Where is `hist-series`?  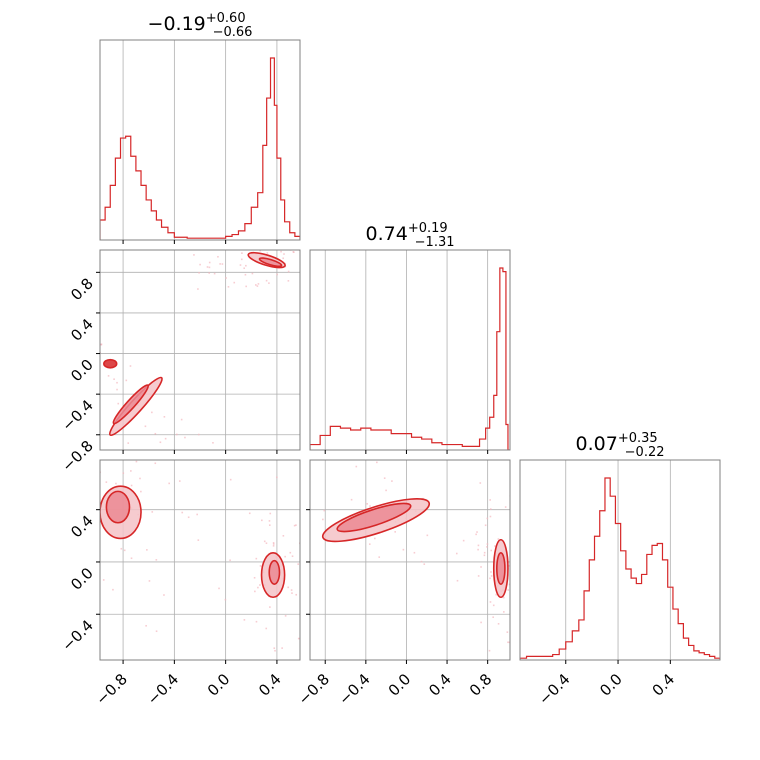
hist-series is located at coordinates (200, 148).